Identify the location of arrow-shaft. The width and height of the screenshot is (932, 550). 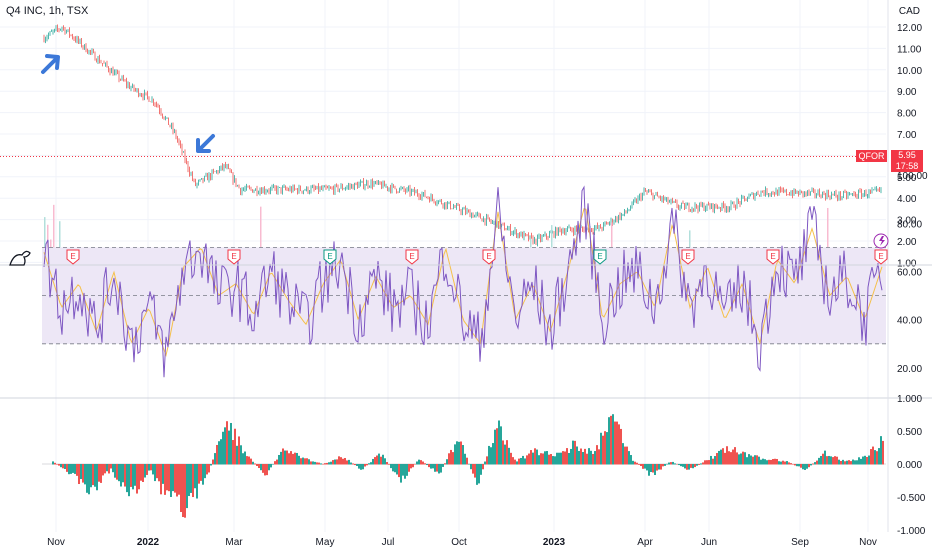
(206, 143).